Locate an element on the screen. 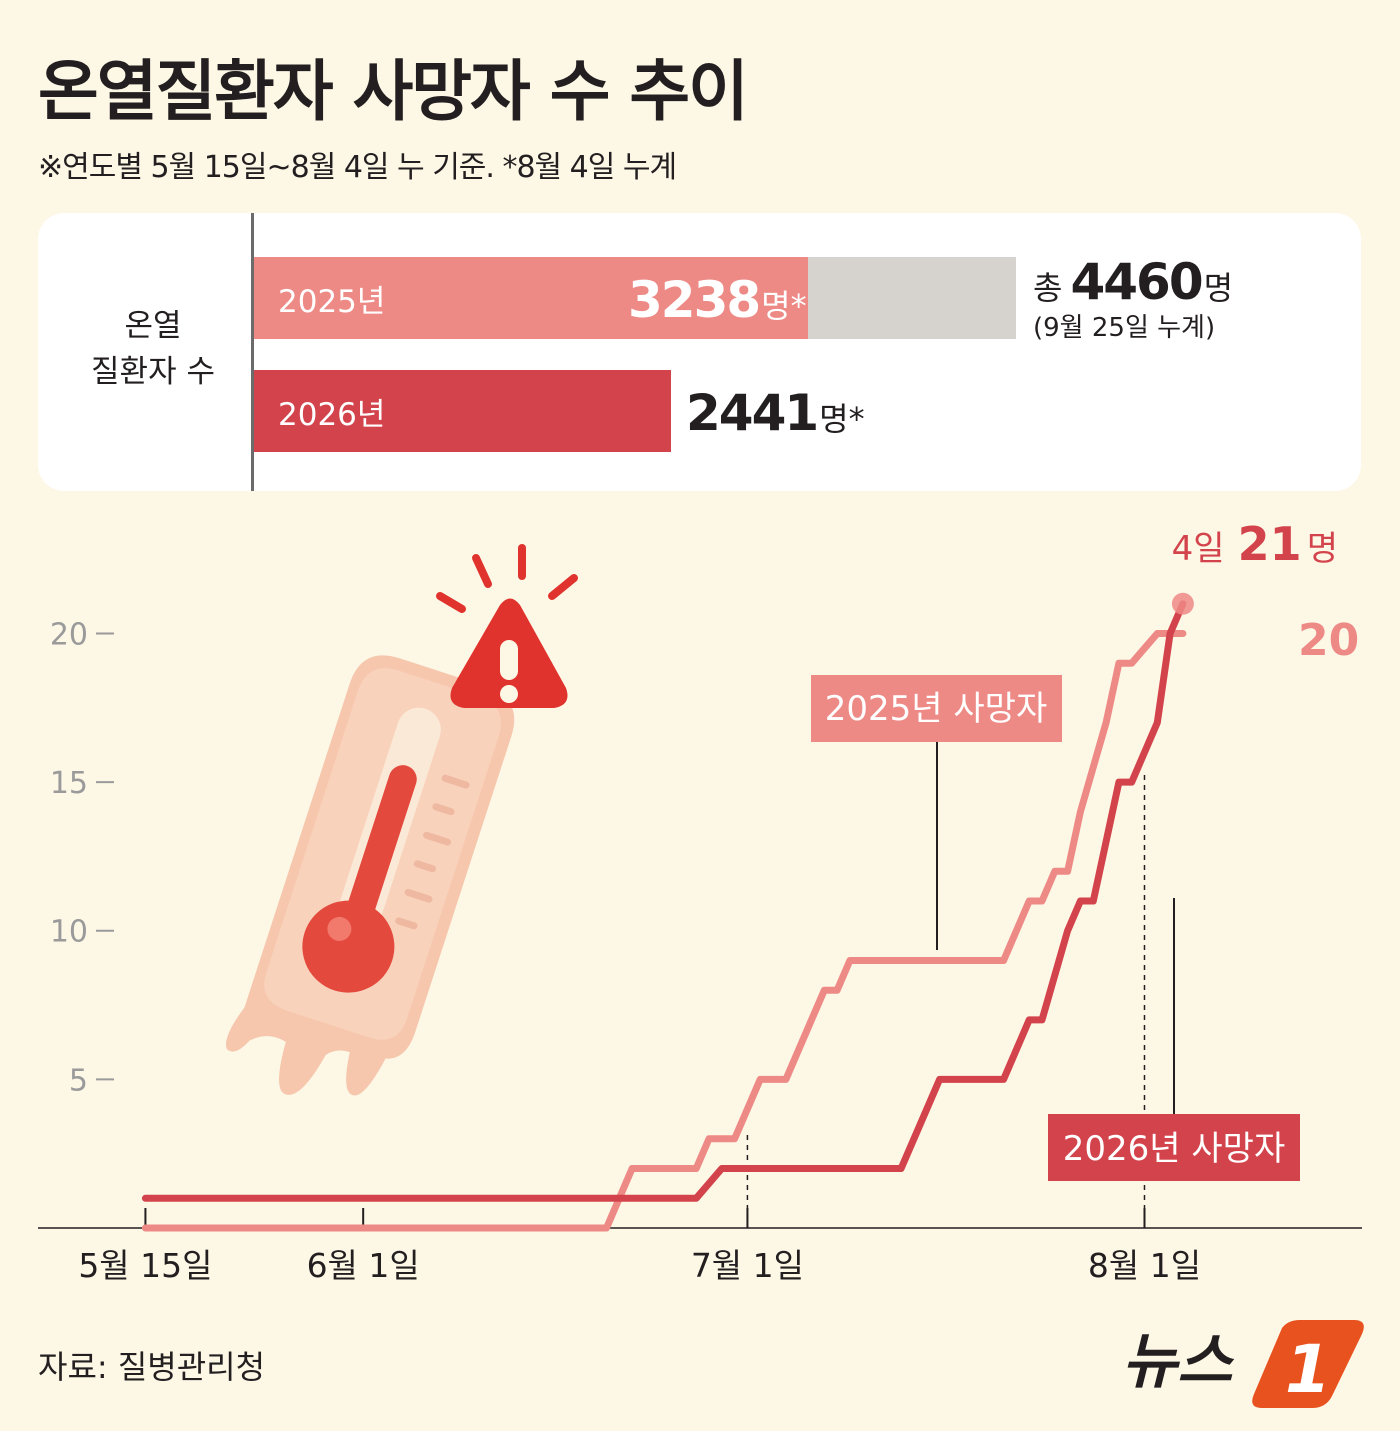  bar-2026-year: 2026년 is located at coordinates (332, 414).